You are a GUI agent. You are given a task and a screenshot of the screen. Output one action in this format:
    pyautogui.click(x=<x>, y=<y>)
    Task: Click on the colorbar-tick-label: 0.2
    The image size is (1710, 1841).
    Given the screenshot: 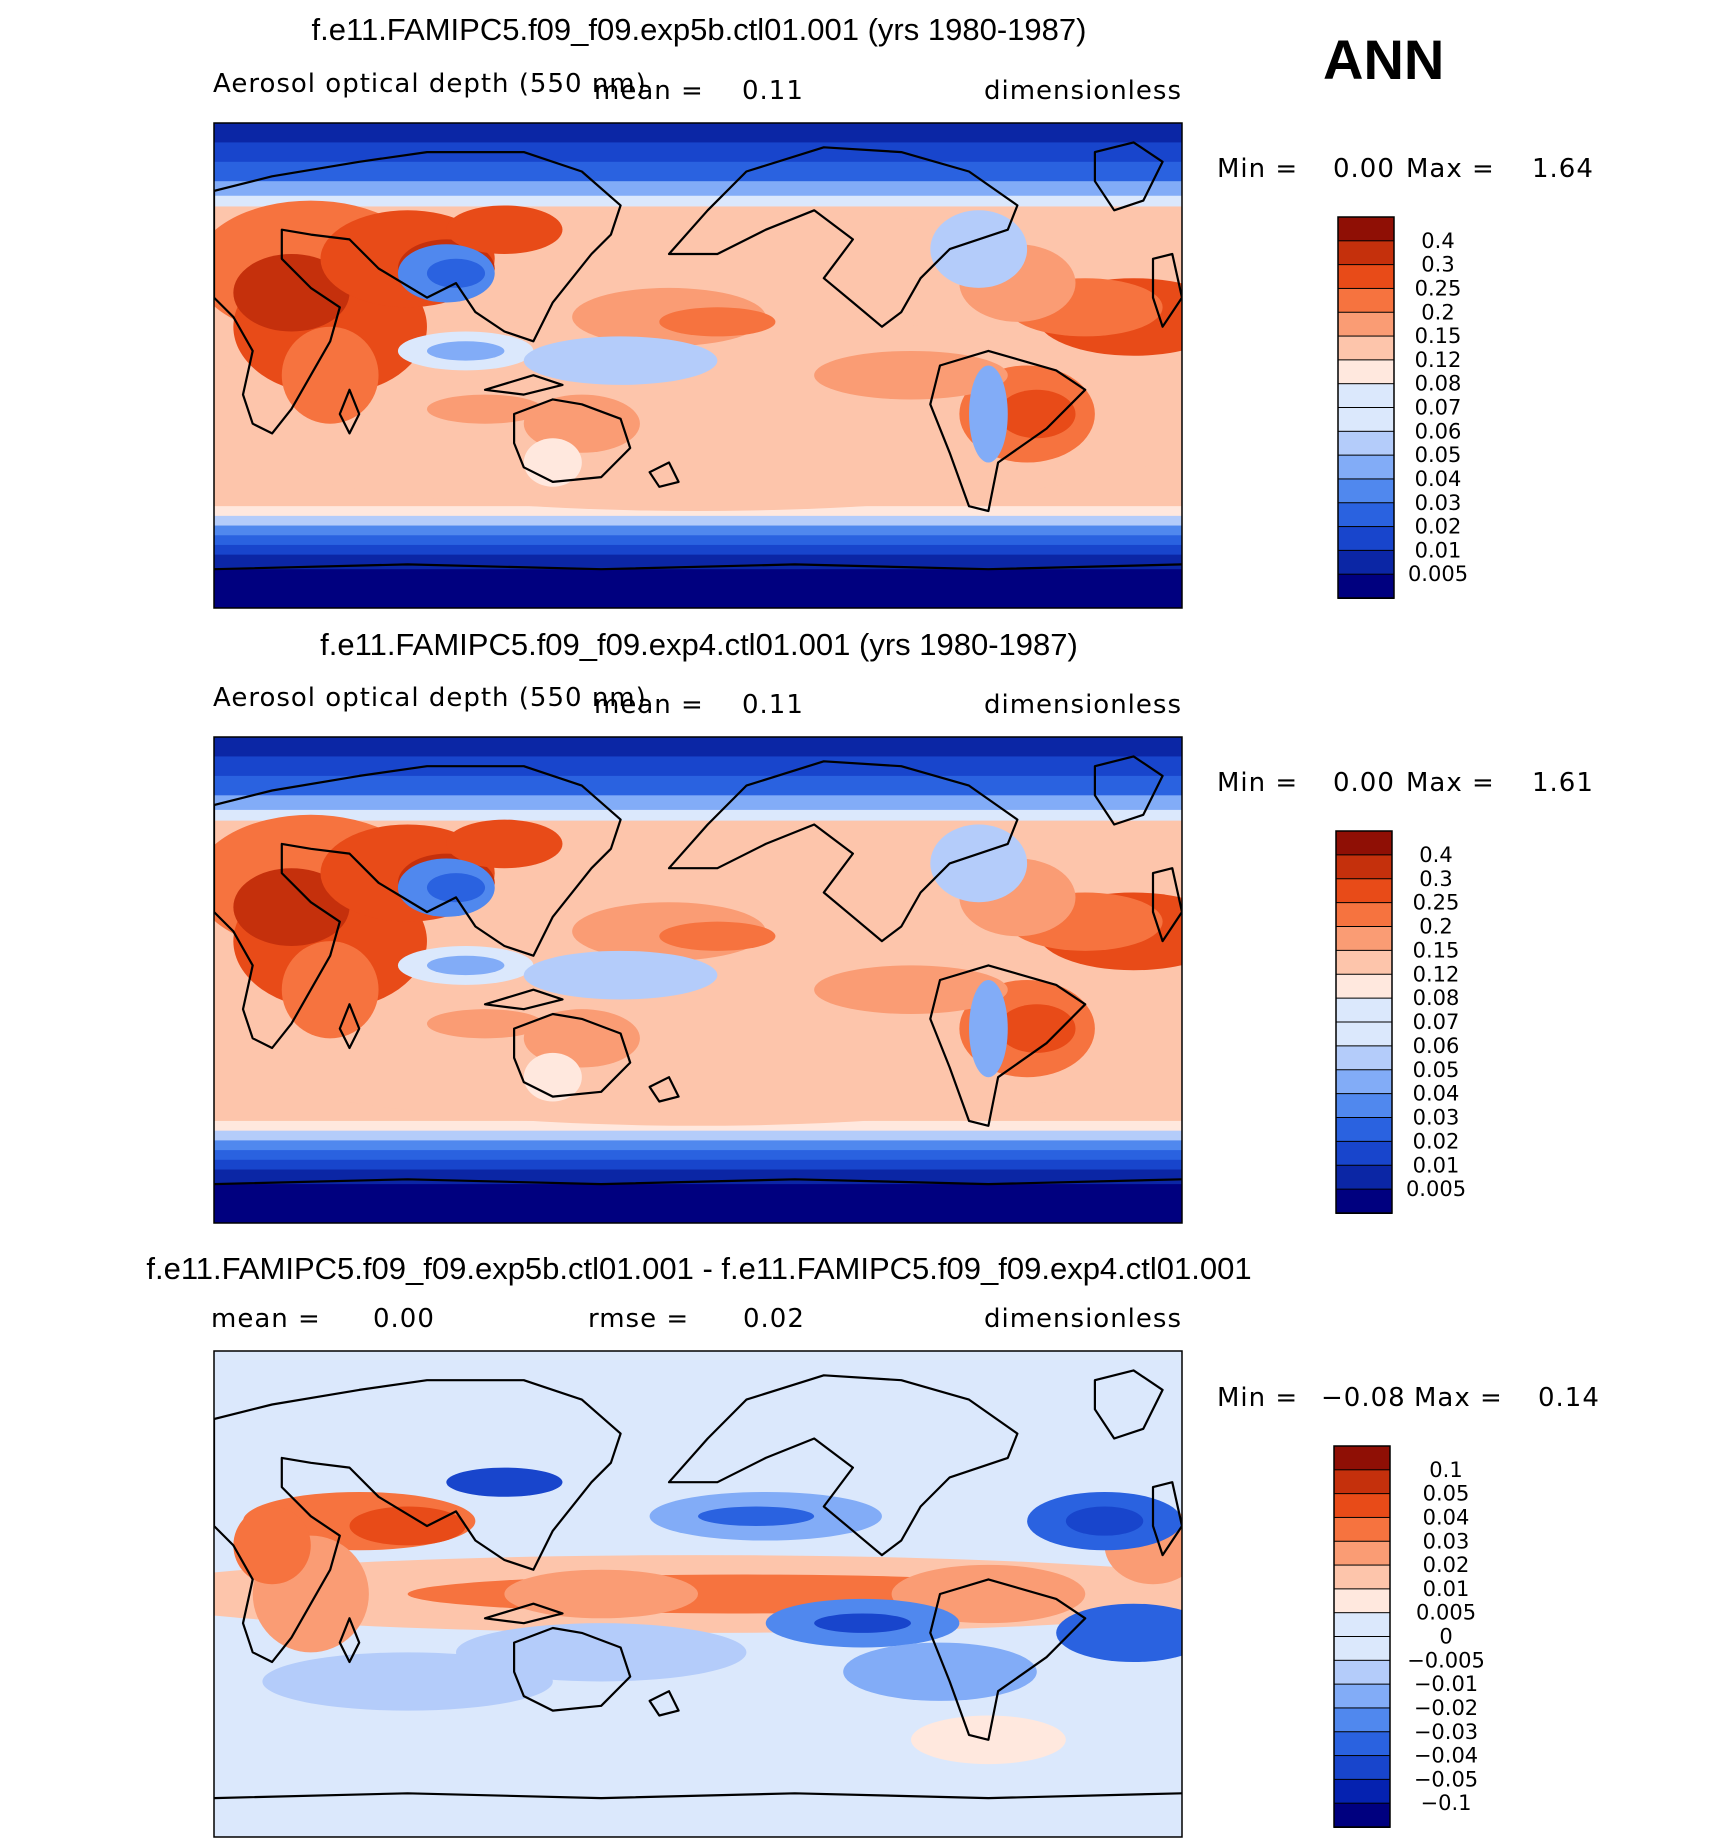 What is the action you would take?
    pyautogui.click(x=1435, y=927)
    